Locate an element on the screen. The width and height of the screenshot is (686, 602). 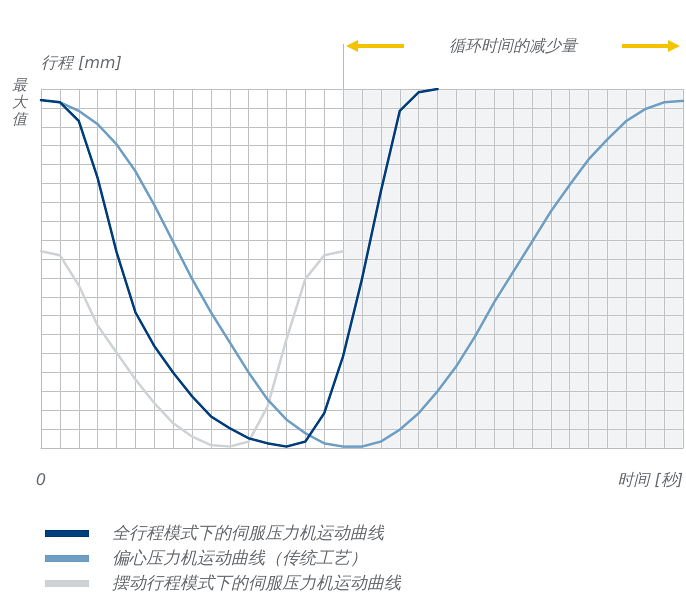
y-axis-title: 行程 [mm] is located at coordinates (81, 63).